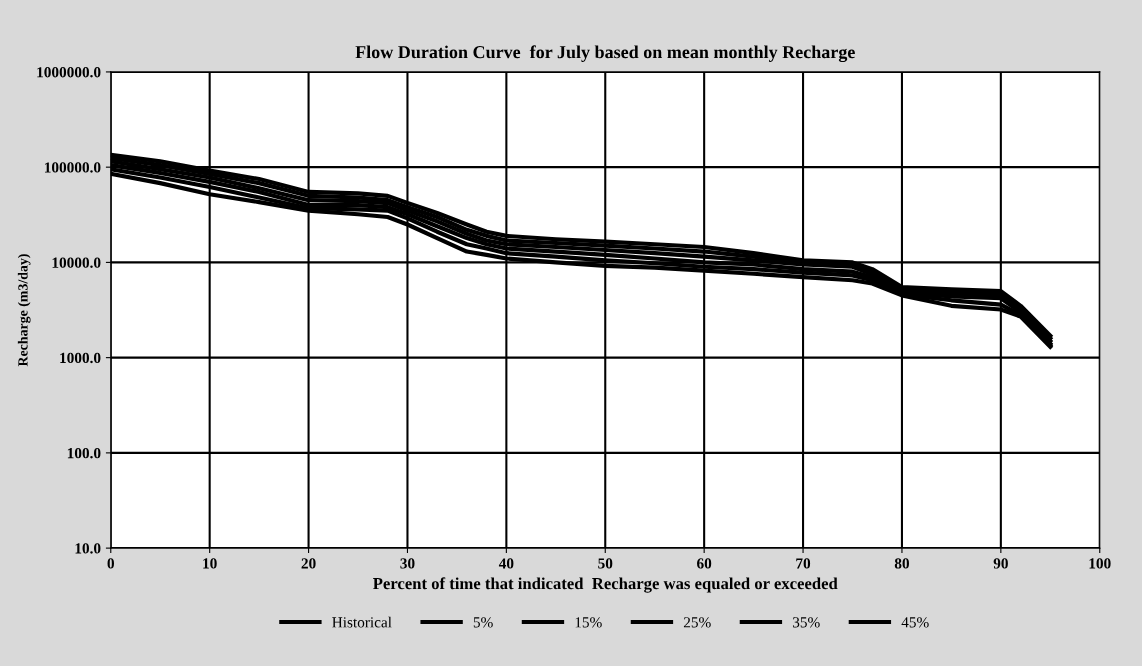 This screenshot has height=666, width=1142. Describe the element at coordinates (697, 622) in the screenshot. I see `legend-label: 25%` at that location.